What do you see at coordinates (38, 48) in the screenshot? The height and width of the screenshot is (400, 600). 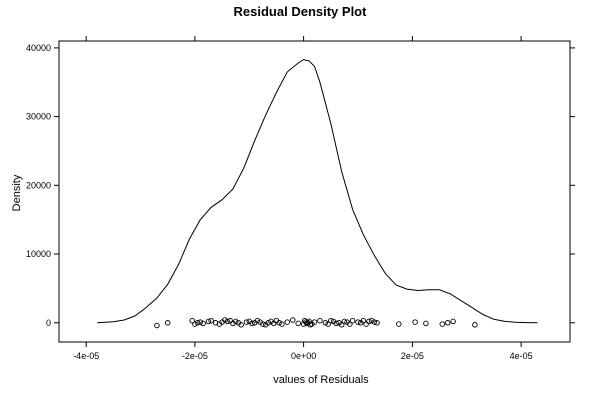 I see `y-tick-label: 40000` at bounding box center [38, 48].